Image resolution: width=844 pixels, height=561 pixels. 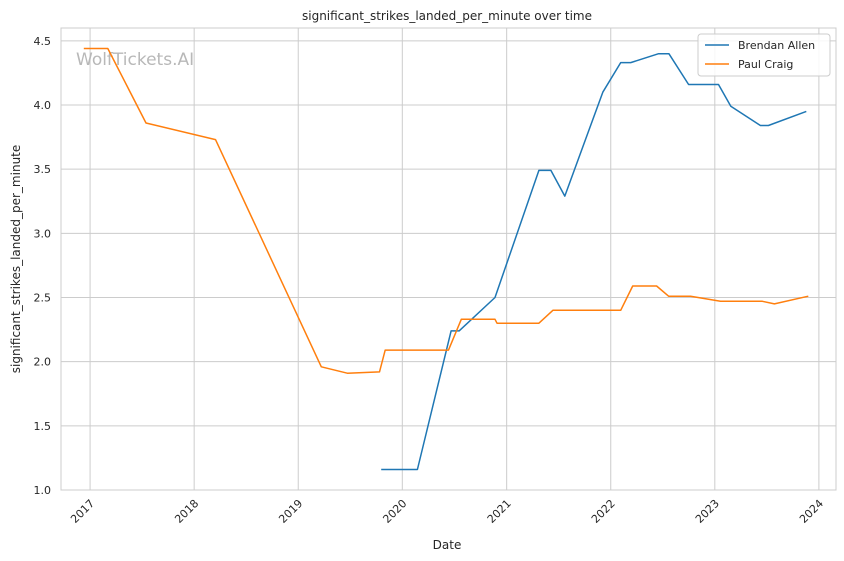 I want to click on legend-label: Brendan Allen, so click(x=776, y=45).